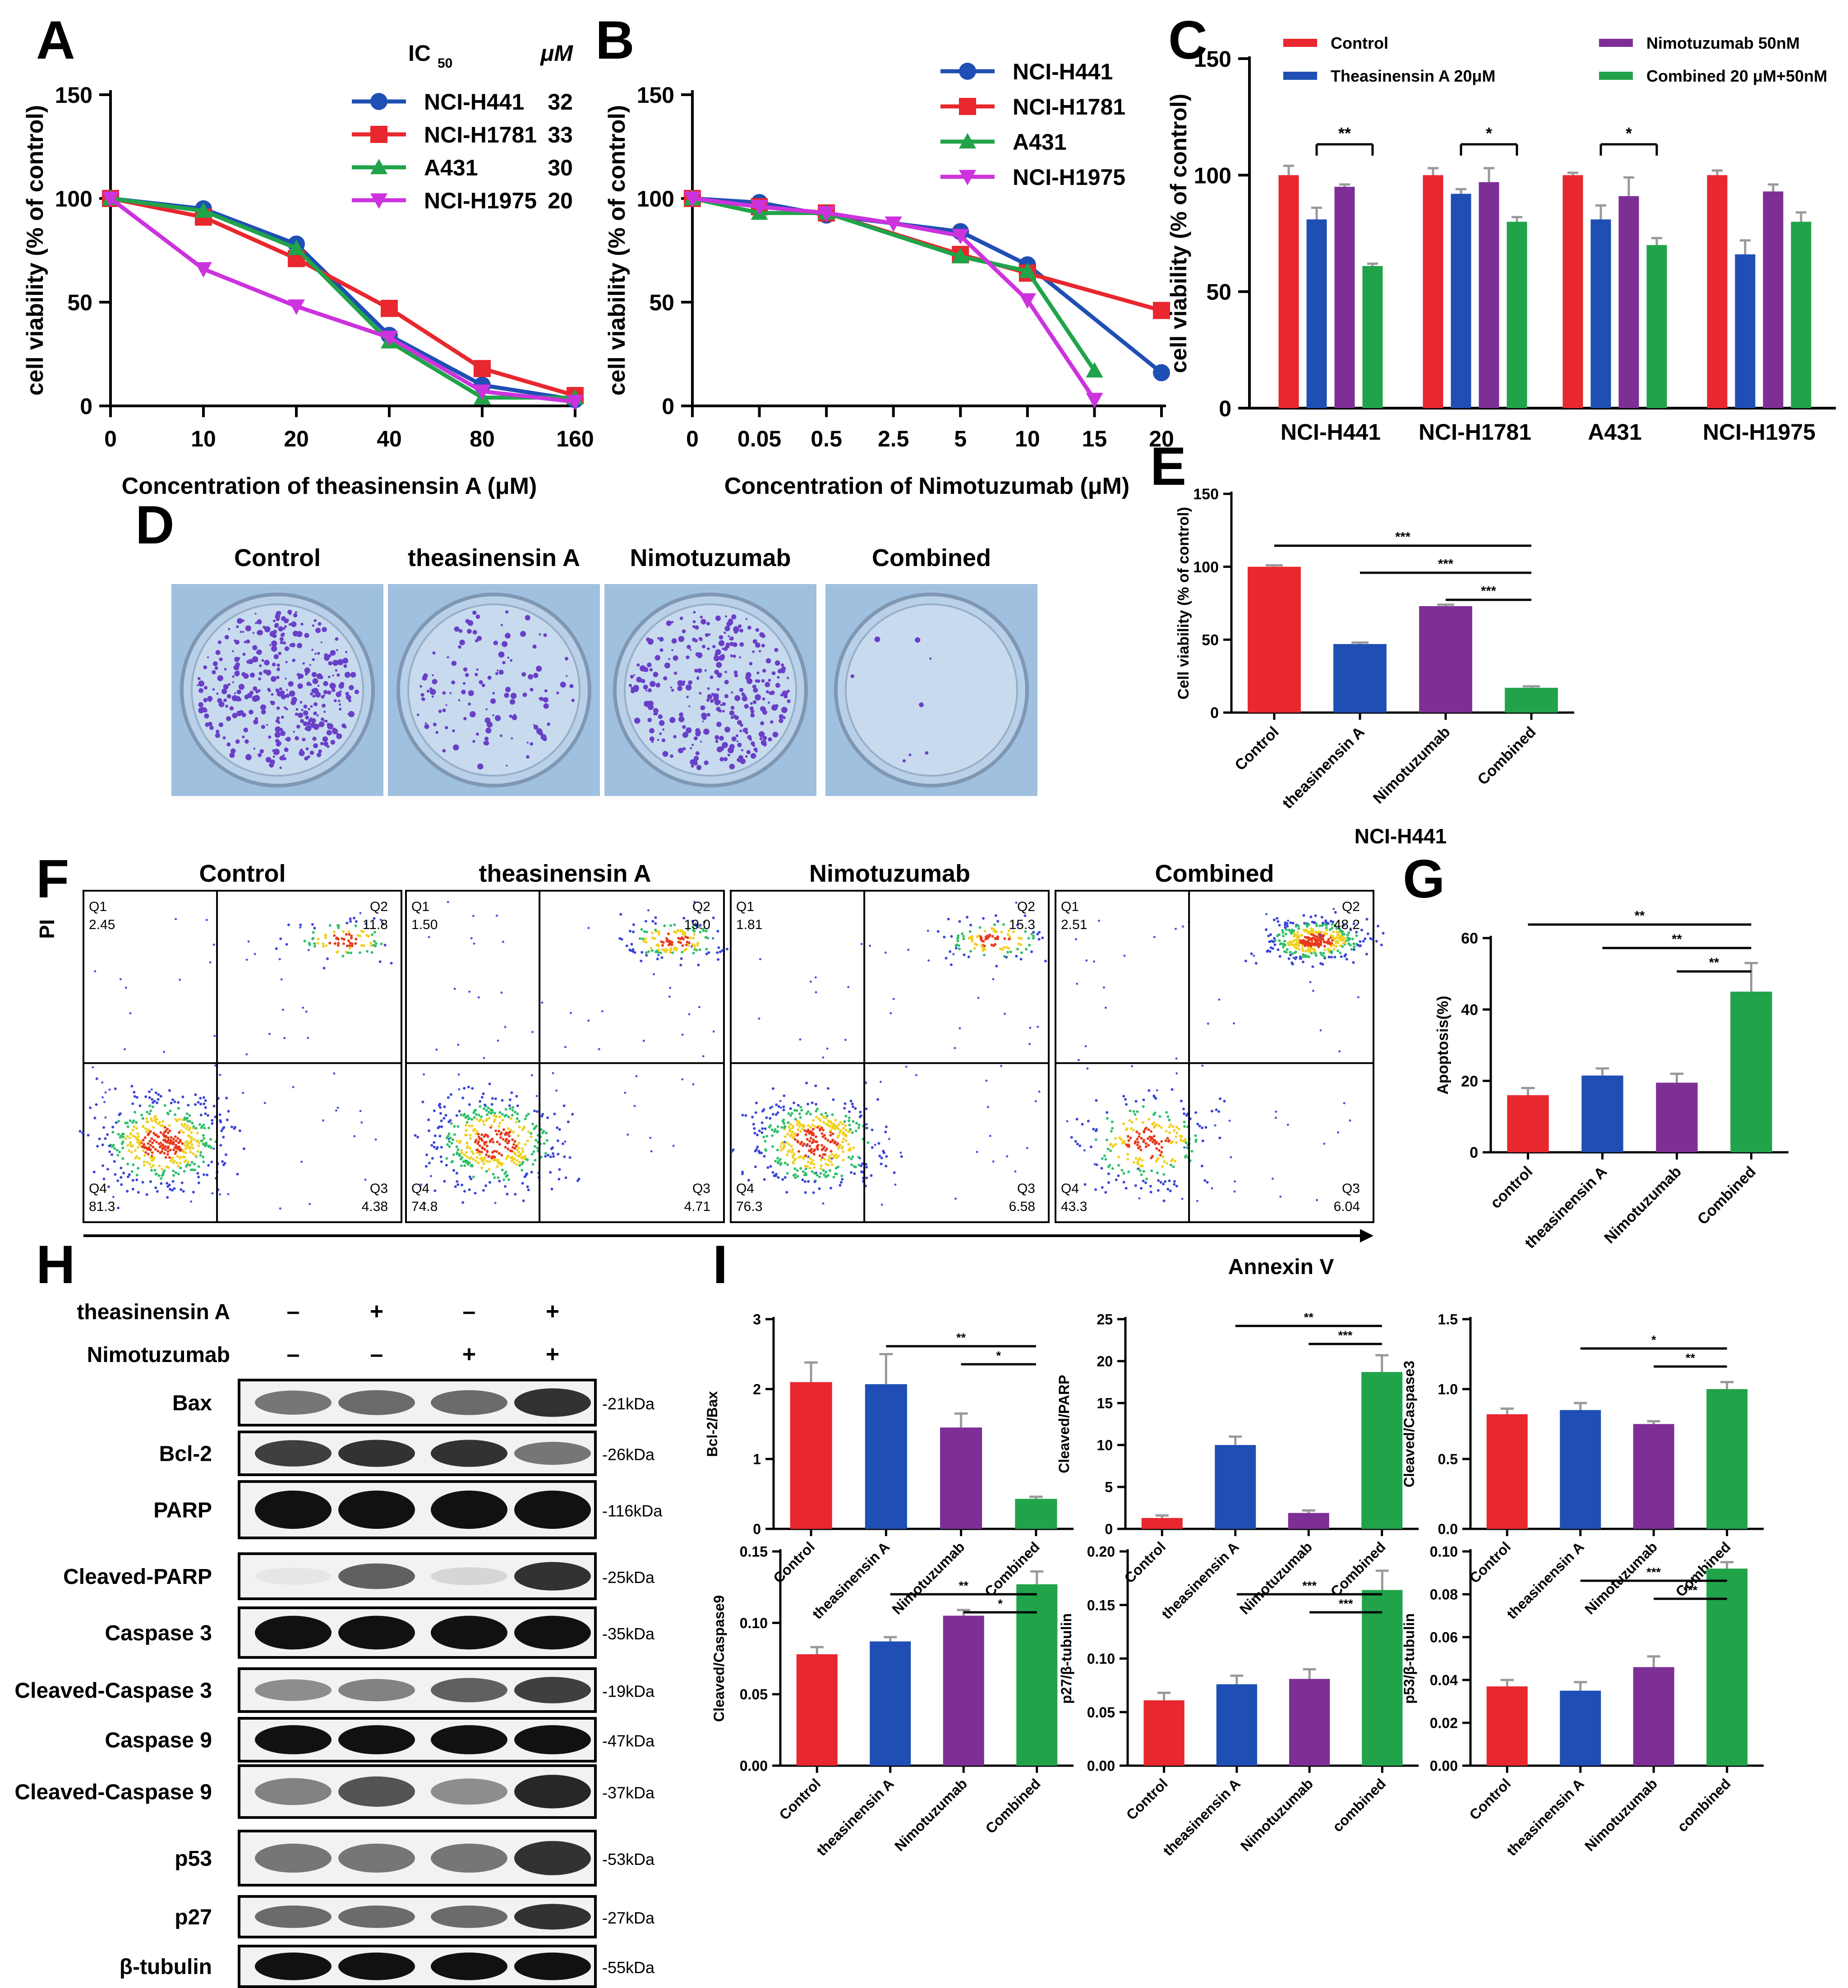 This screenshot has width=1848, height=1988. I want to click on legend-swatch, so click(1616, 43).